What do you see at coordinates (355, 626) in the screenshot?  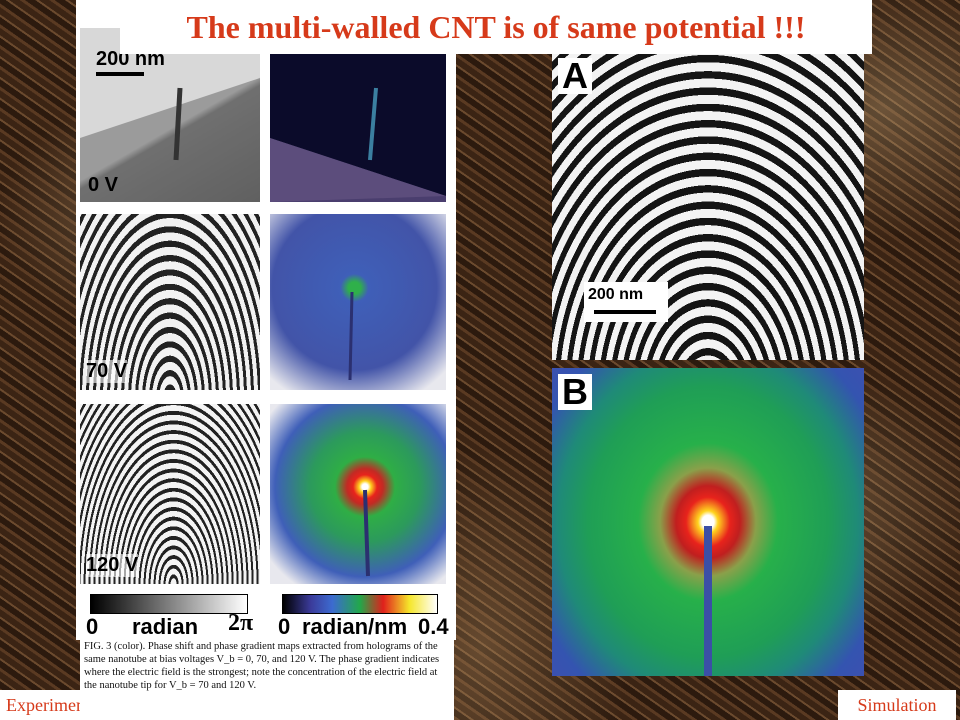 I see `colorbar-gradient-label: radian/nm` at bounding box center [355, 626].